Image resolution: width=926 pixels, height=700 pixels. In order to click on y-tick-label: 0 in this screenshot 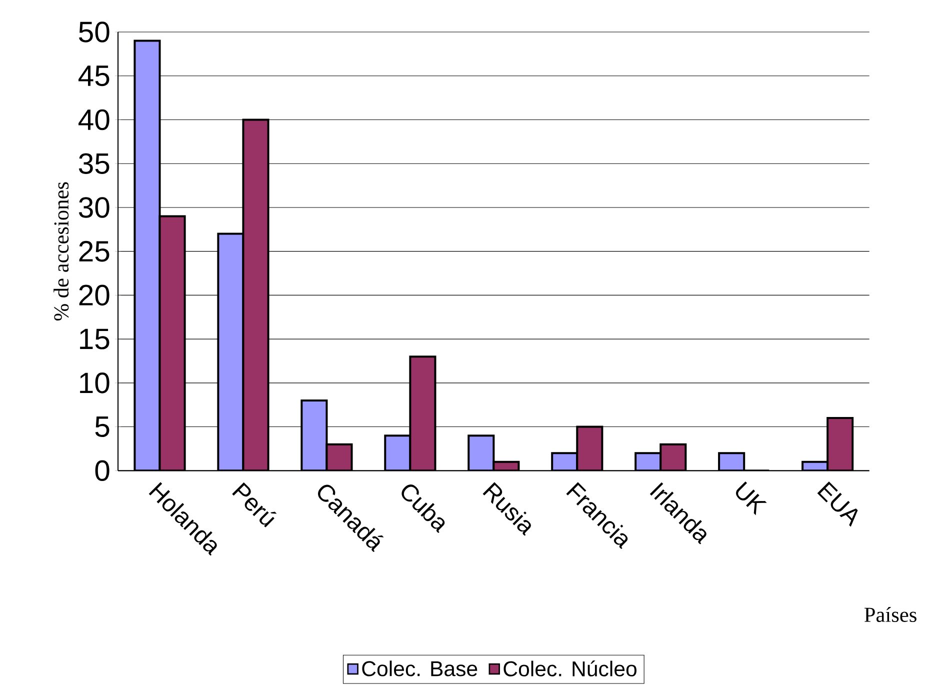, I will do `click(102, 471)`.